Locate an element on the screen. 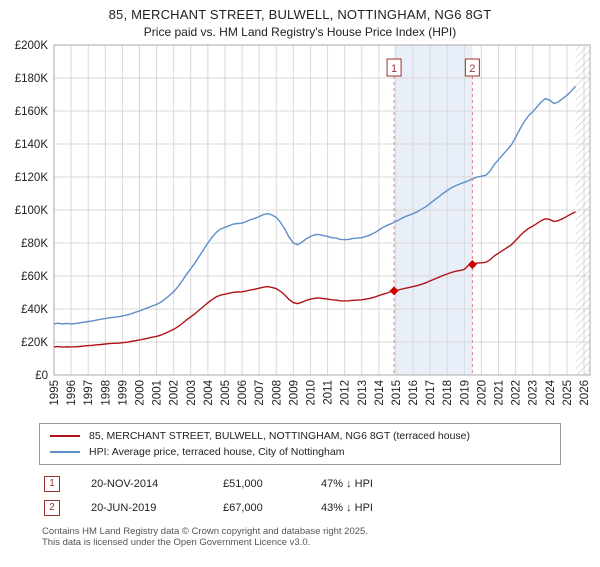  svg-text: 1998 is located at coordinates (106, 393).